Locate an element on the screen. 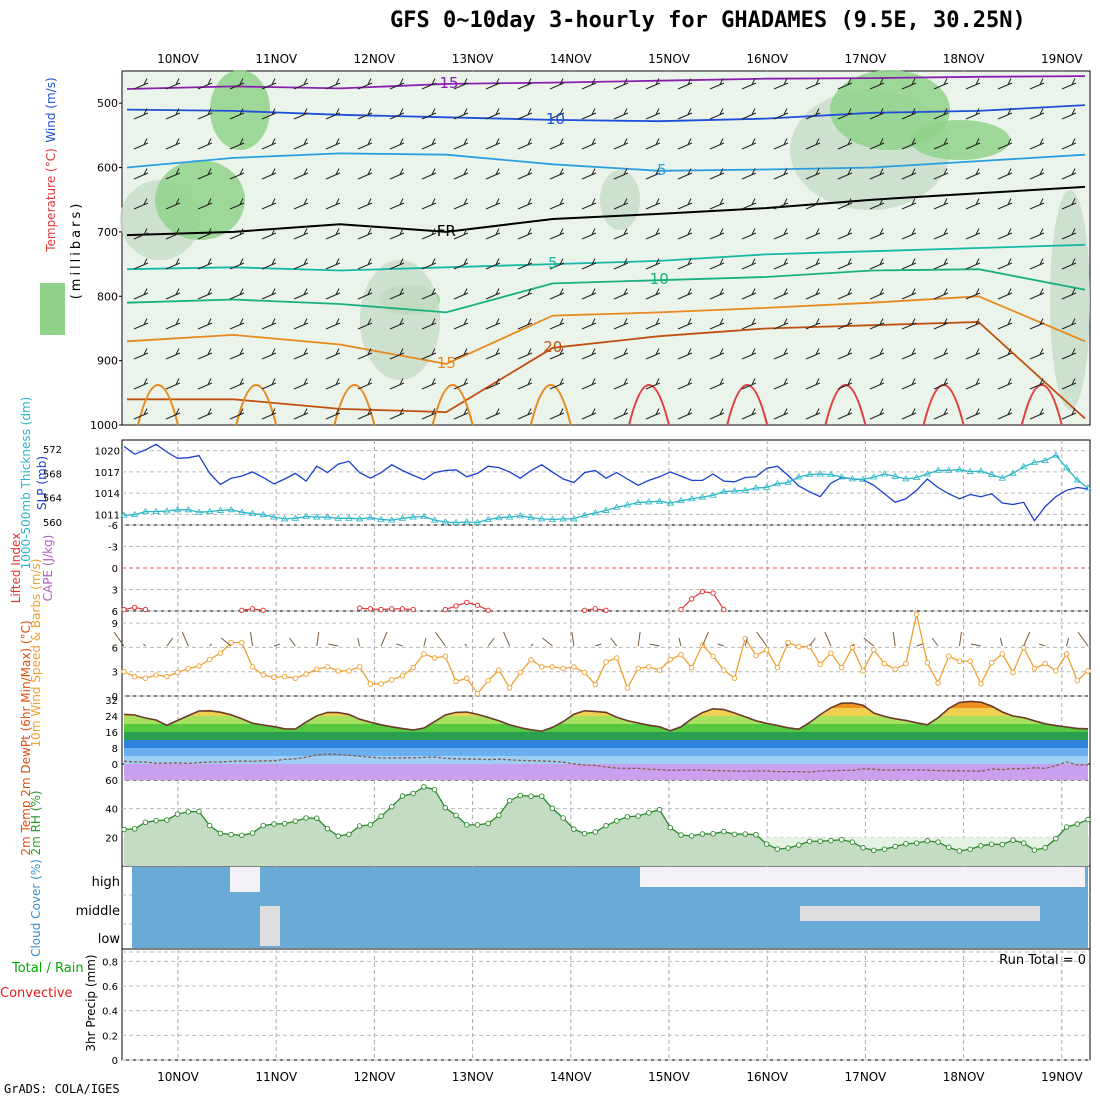 This screenshot has width=1100, height=1100. contour-label: -10 is located at coordinates (553, 119).